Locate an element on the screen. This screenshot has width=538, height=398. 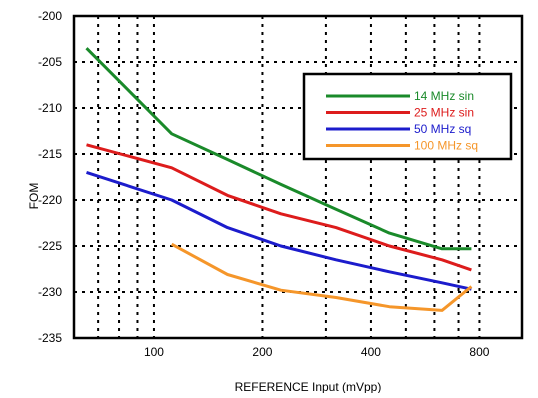
legend: 14 MHz sin 25 MHz sin 50 MHz sq 100 MHz sq is located at coordinates (407, 116).